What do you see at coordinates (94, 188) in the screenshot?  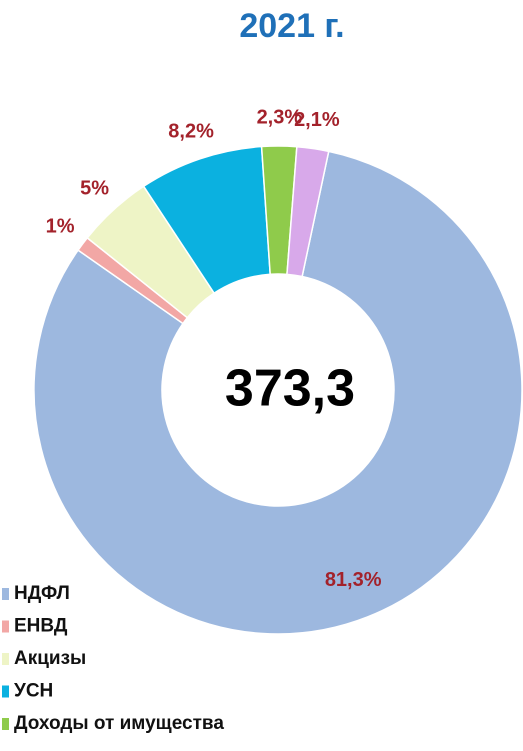 I see `data-label: 5%` at bounding box center [94, 188].